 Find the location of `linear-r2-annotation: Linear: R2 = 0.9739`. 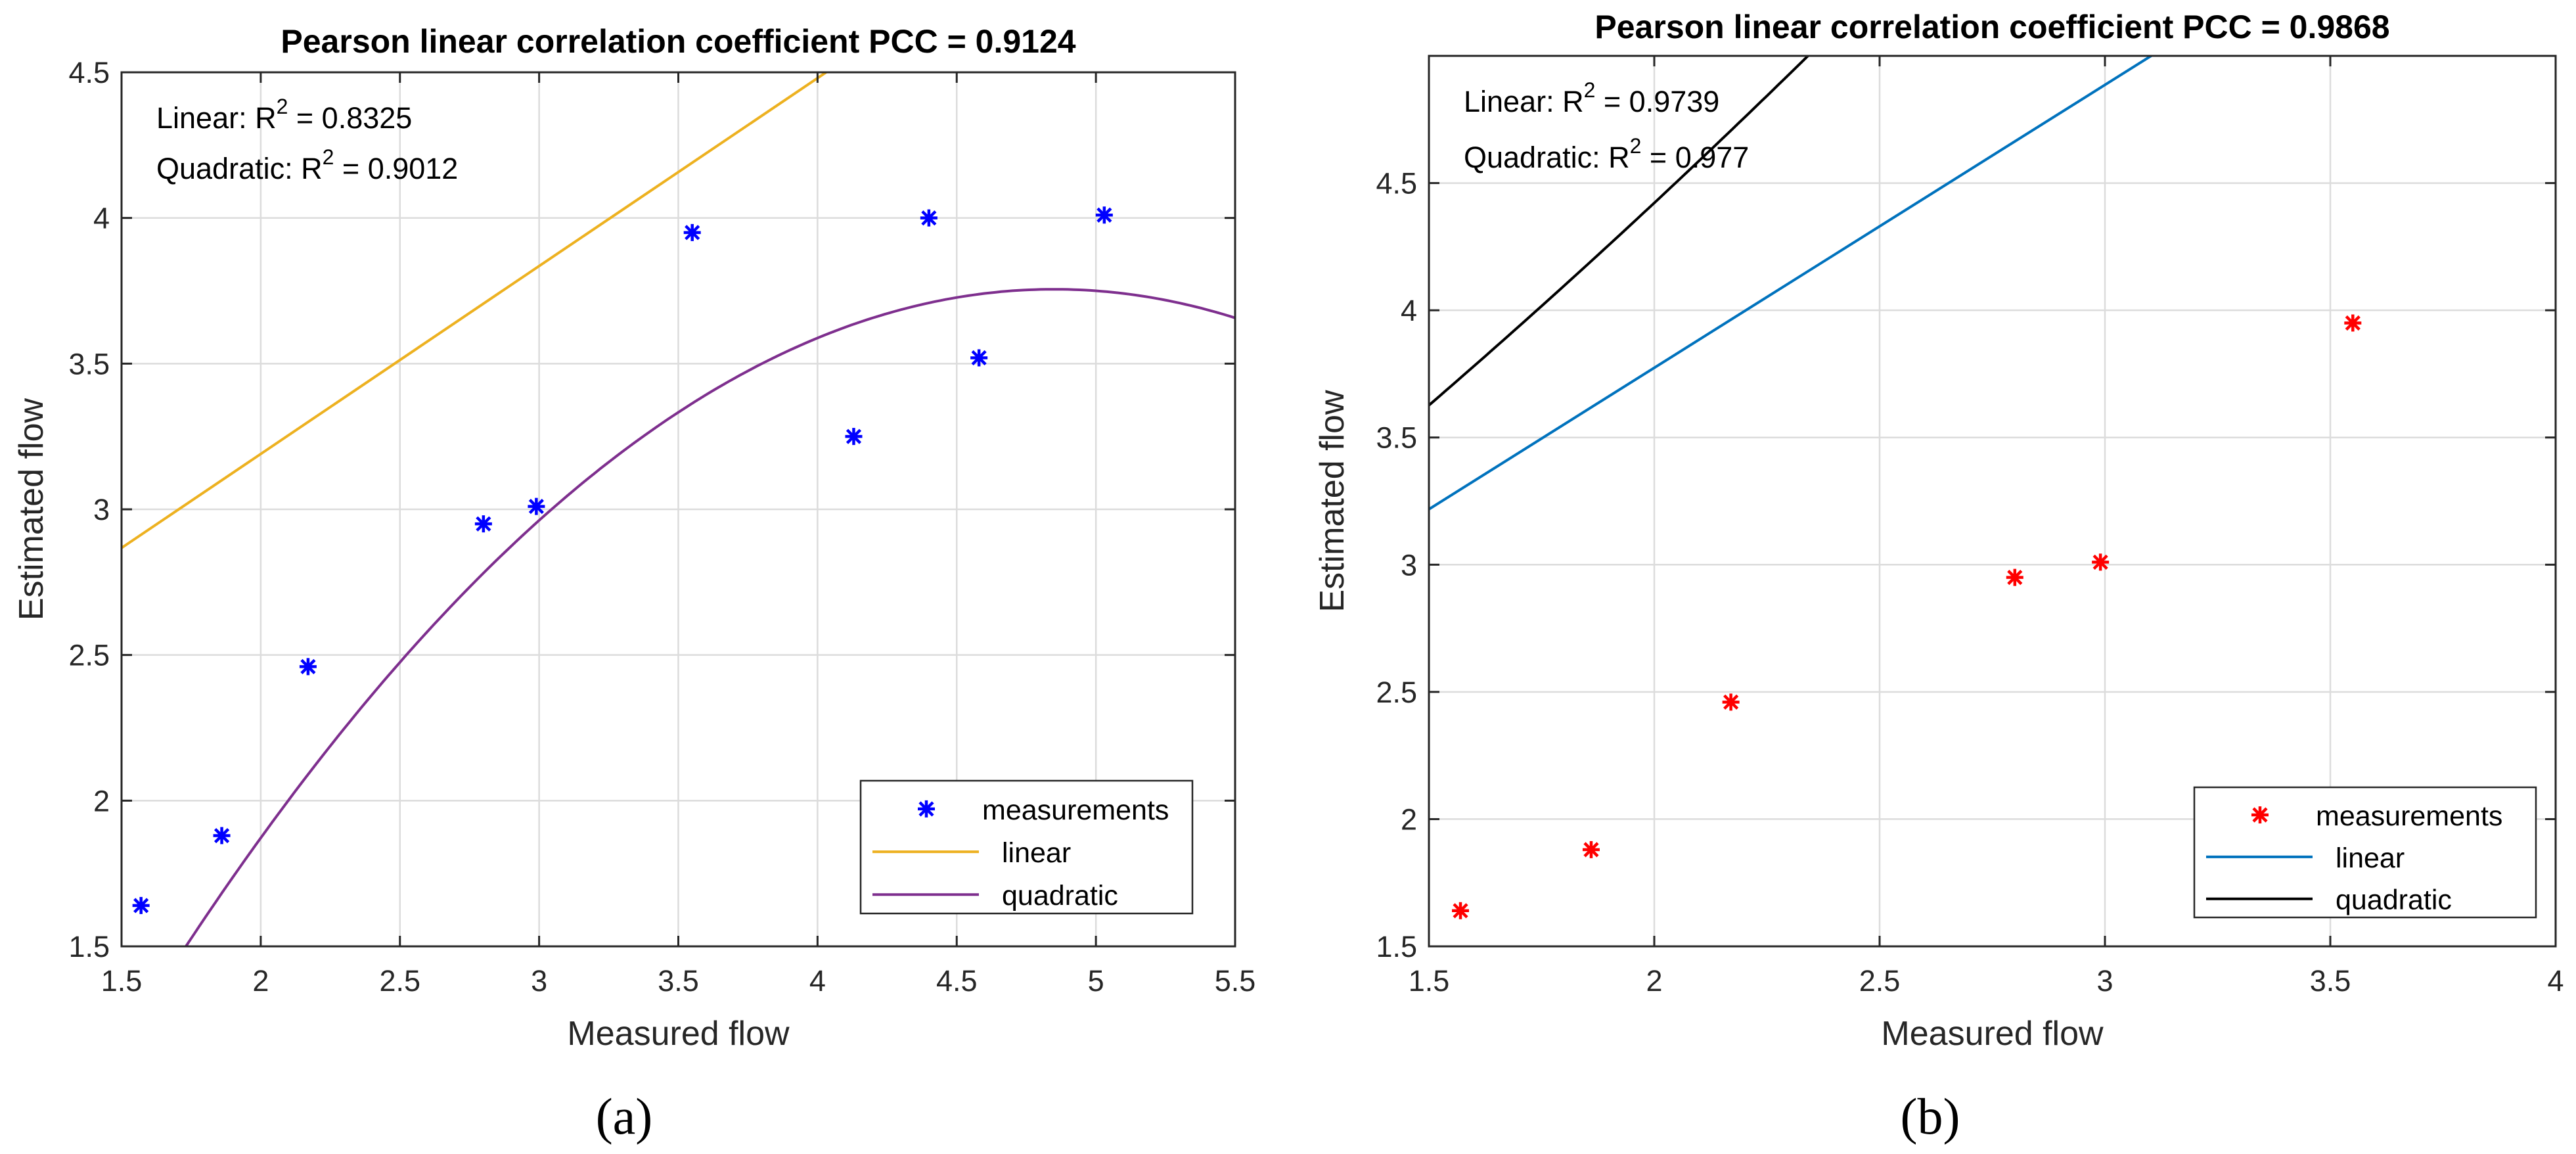

linear-r2-annotation: Linear: R2 = 0.9739 is located at coordinates (1591, 98).